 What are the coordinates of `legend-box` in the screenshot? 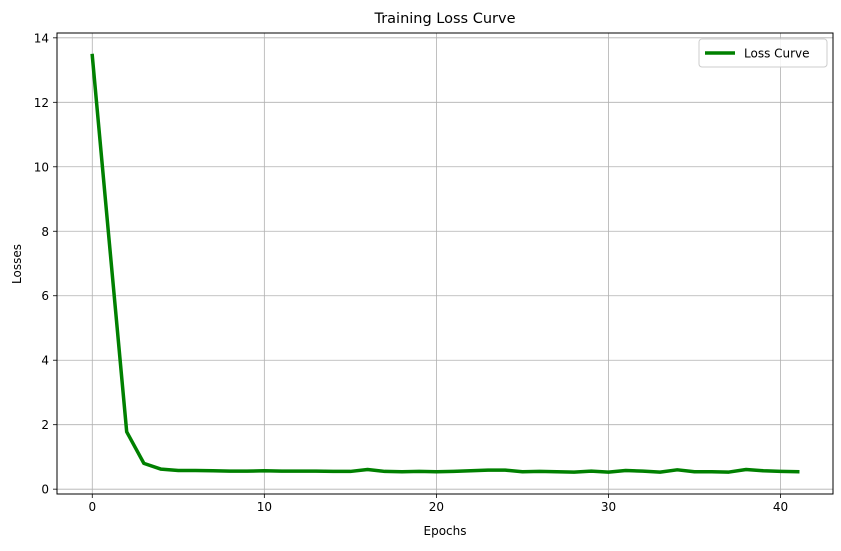 It's located at (763, 53).